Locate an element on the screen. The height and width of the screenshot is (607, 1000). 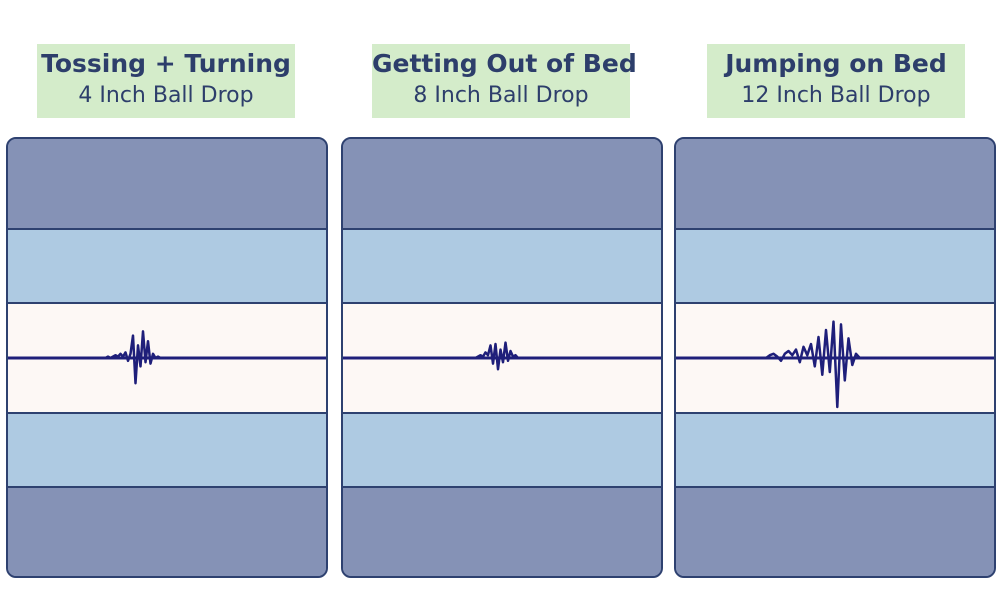
chart-3-title: Jumping on Bed is located at coordinates (836, 63).